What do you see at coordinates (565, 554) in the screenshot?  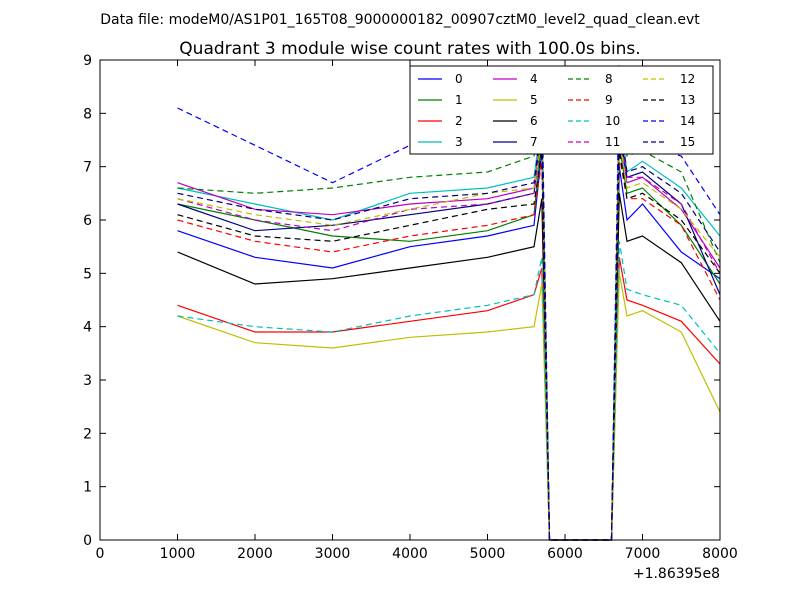 I see `x-tick-label: 6000` at bounding box center [565, 554].